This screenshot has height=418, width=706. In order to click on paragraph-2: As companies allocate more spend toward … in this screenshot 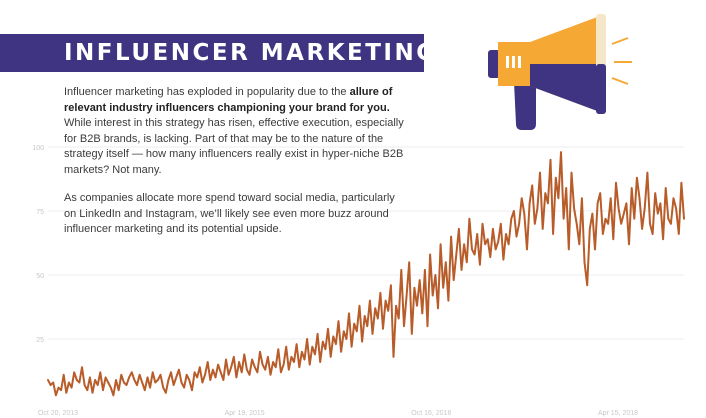, I will do `click(229, 214)`.